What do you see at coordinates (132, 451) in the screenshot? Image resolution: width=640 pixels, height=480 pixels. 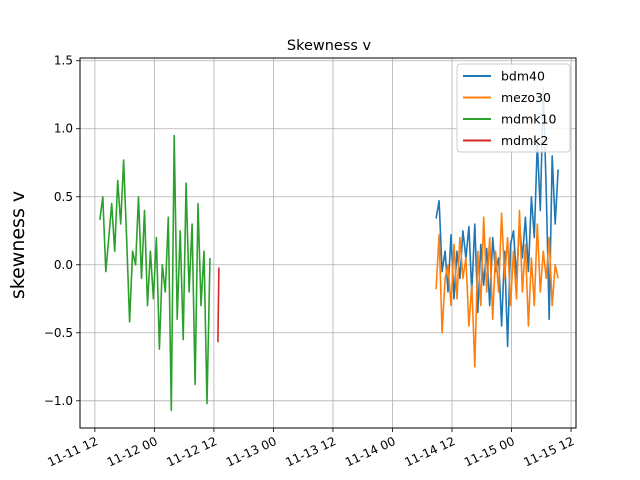 I see `x-tick-label: 11-12 00` at bounding box center [132, 451].